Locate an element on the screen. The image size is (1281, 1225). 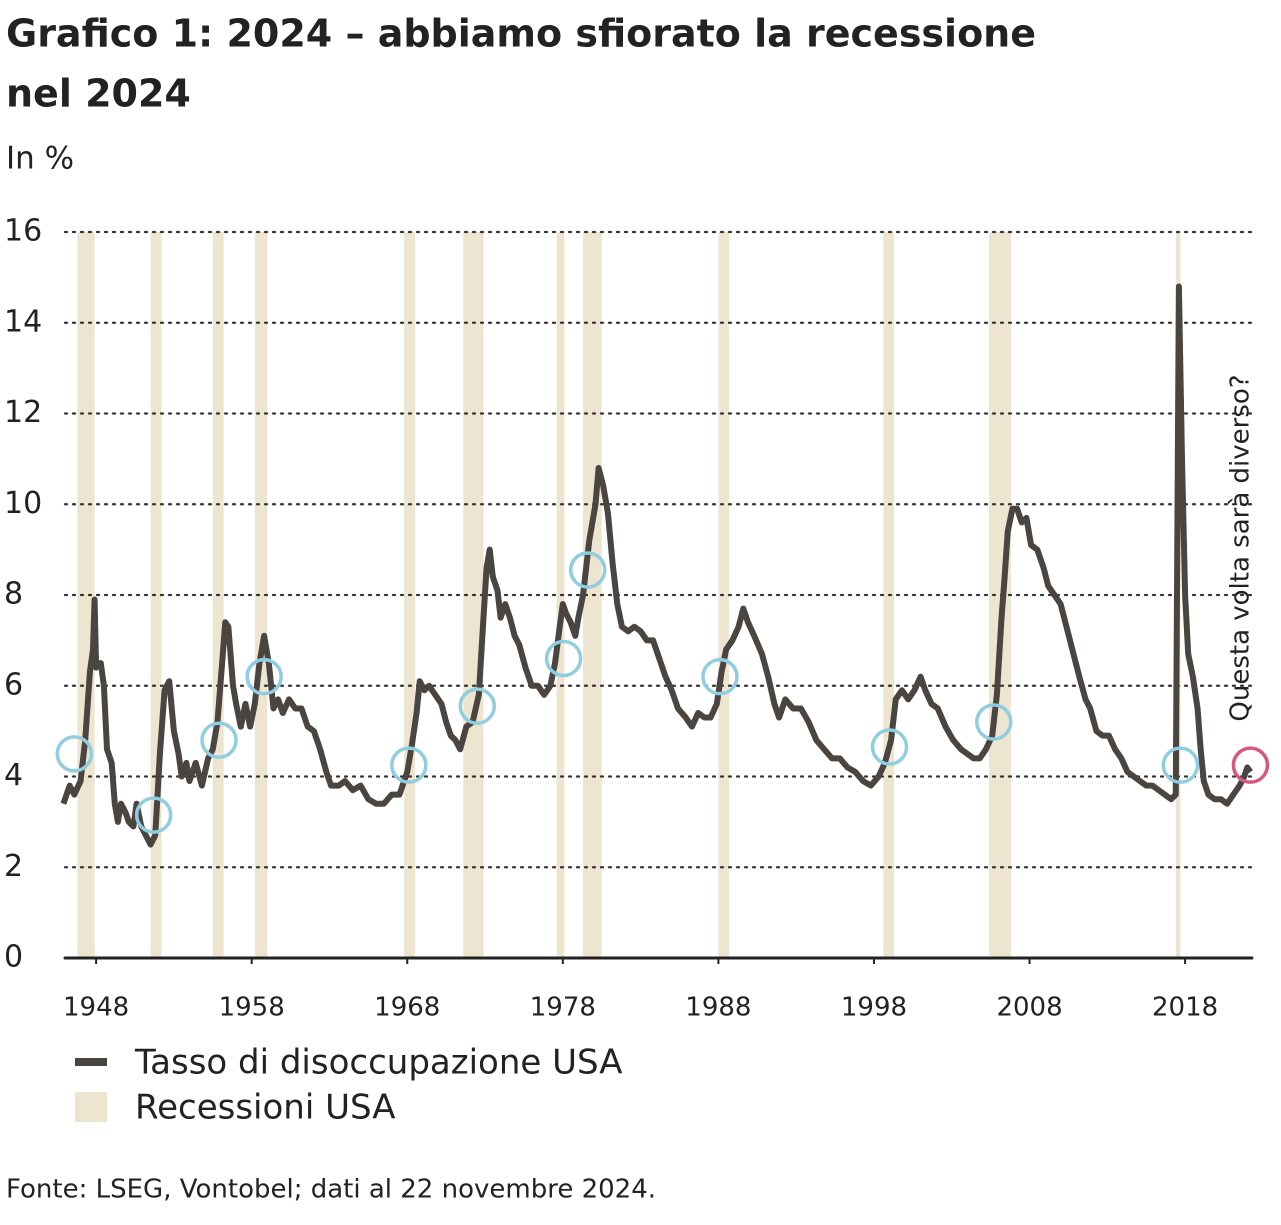
x-tick-label: 2008 is located at coordinates (1029, 1008).